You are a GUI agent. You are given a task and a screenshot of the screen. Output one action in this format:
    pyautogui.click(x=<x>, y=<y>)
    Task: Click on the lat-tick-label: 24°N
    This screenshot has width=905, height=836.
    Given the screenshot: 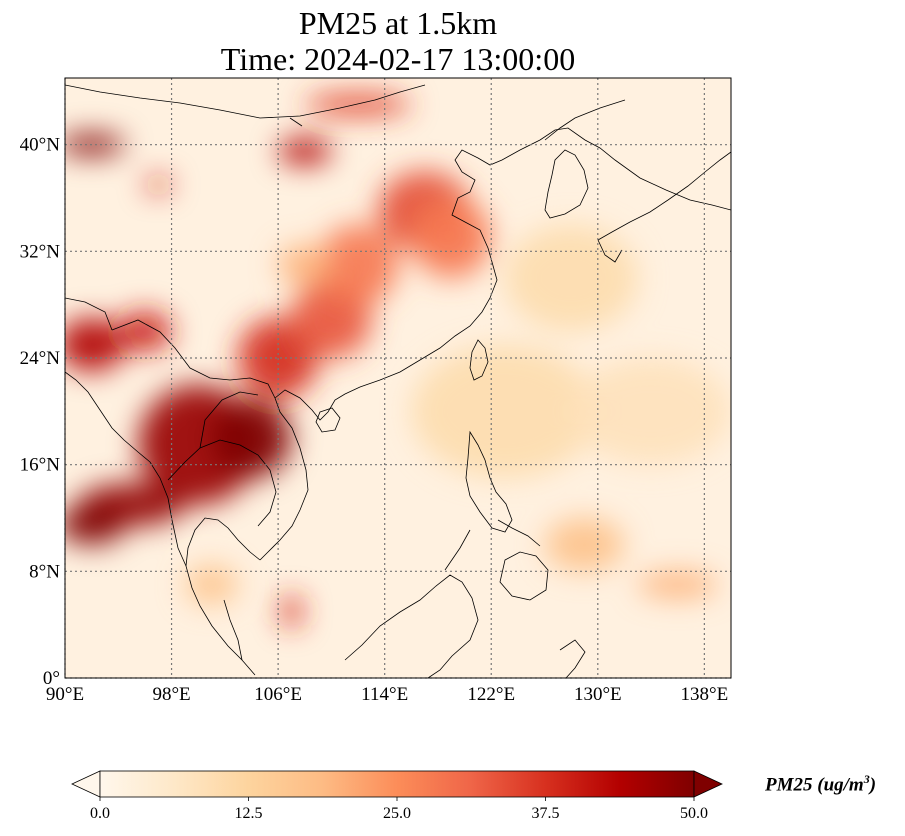 What is the action you would take?
    pyautogui.click(x=40, y=358)
    